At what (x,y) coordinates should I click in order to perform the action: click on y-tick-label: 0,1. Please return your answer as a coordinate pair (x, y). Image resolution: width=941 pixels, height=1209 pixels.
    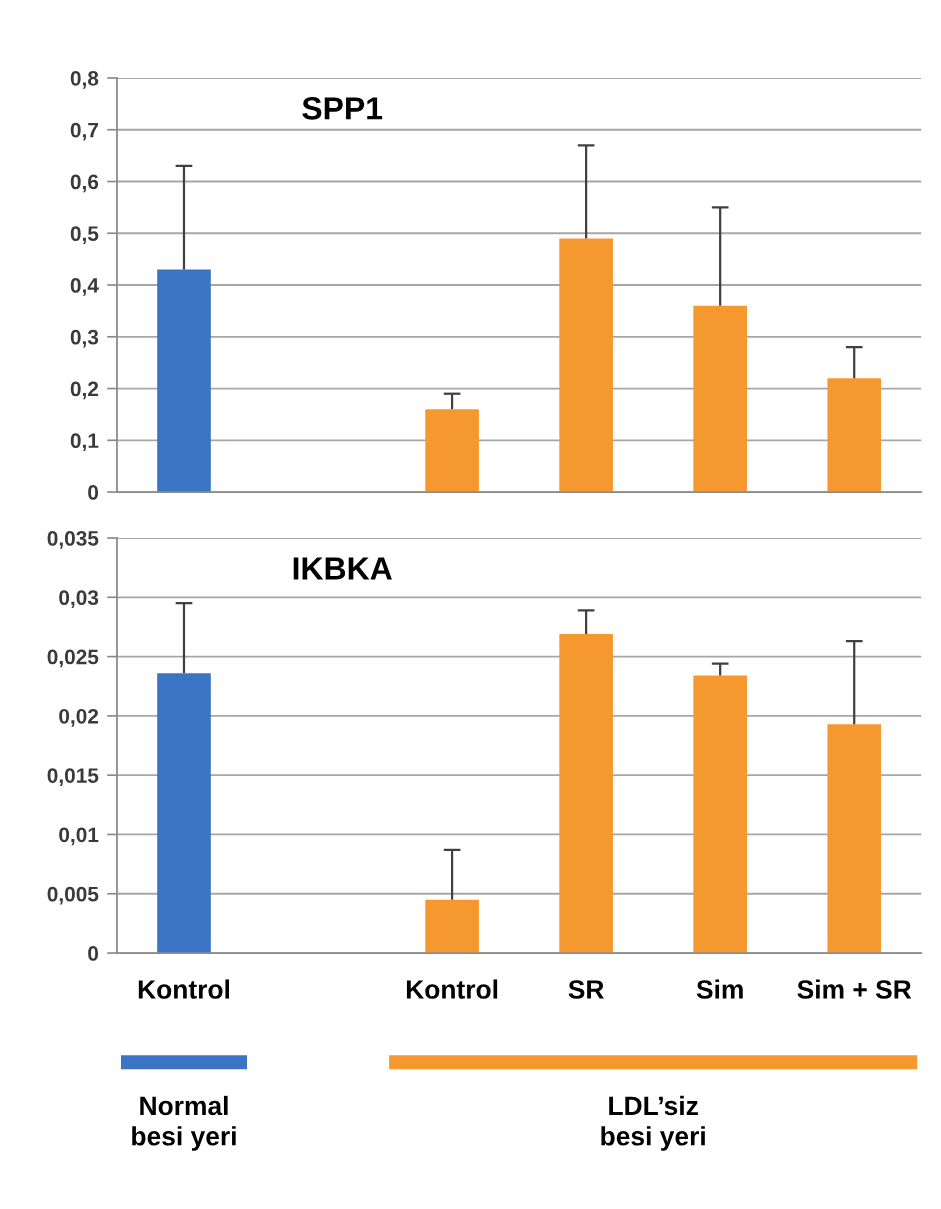
    Looking at the image, I should click on (84, 442).